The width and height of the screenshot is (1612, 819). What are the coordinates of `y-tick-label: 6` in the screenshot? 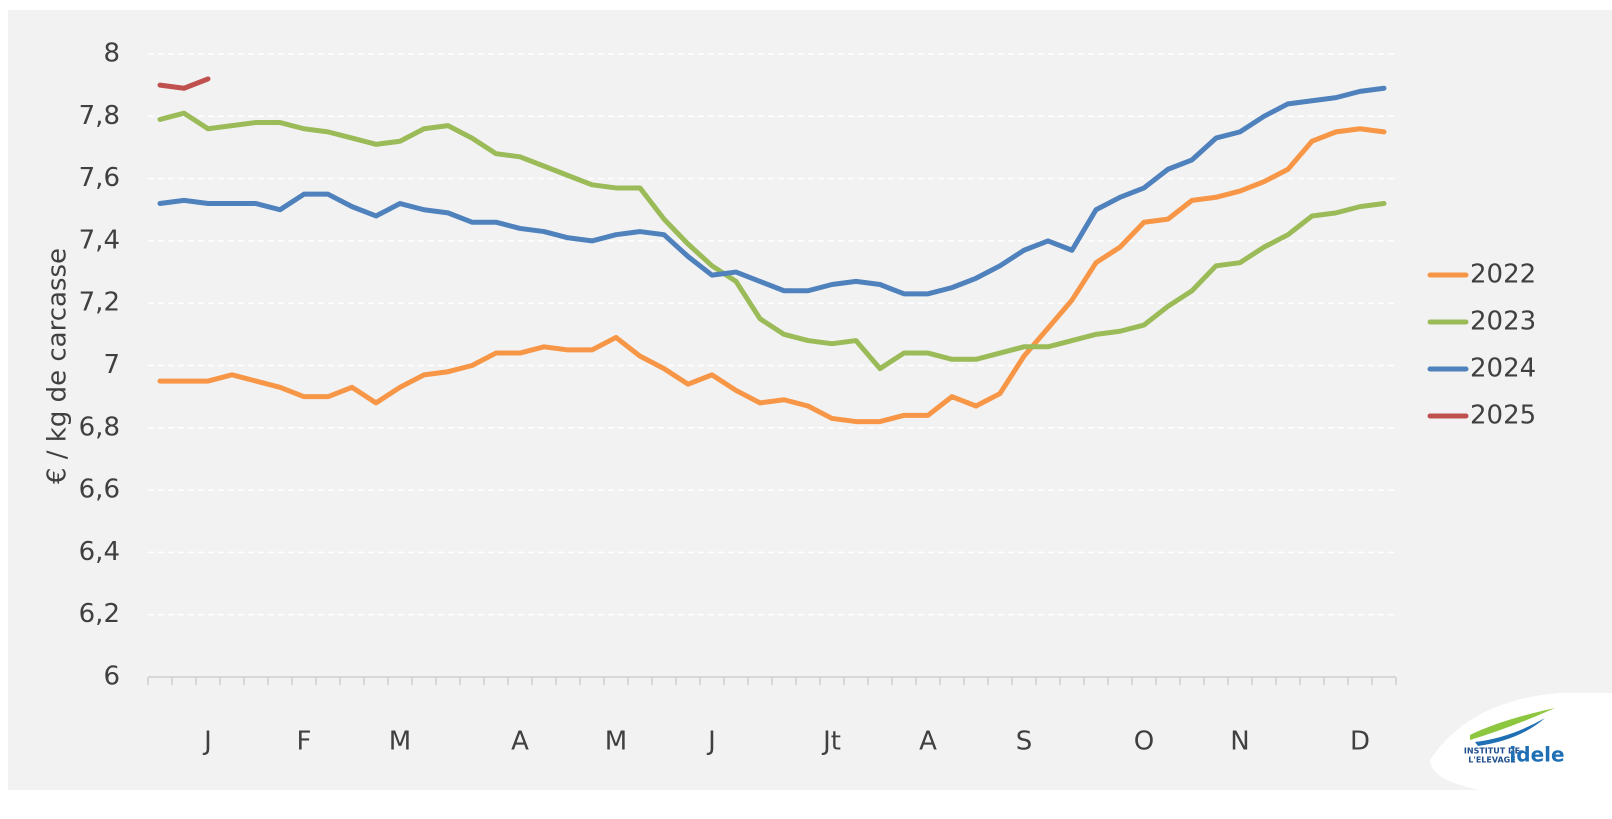 It's located at (111, 677).